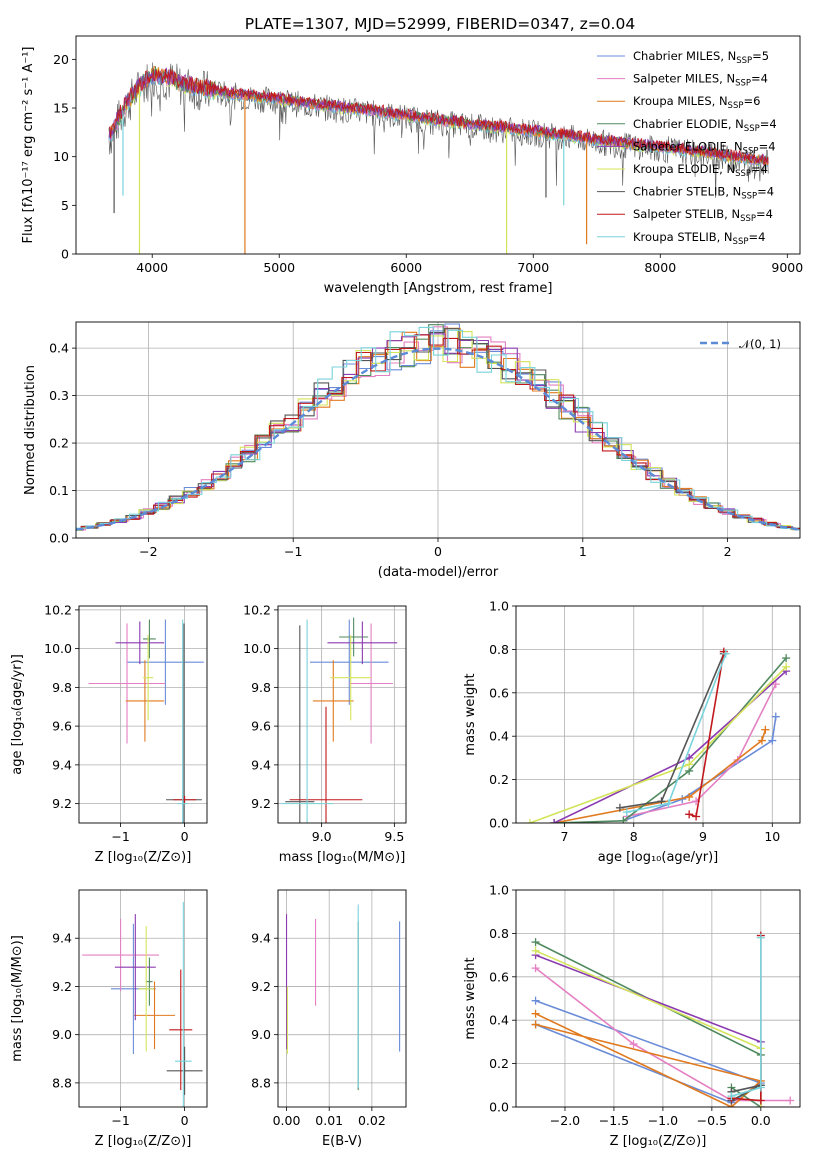 This screenshot has height=1170, width=819. I want to click on plot-area-weight_vs_age, so click(658, 735).